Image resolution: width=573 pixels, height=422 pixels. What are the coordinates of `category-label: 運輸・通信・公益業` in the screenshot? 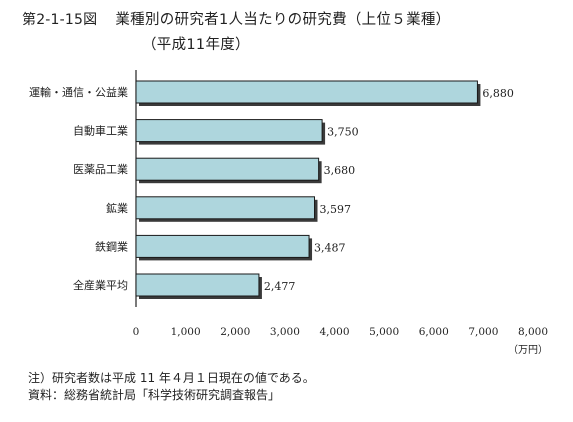 It's located at (78, 92).